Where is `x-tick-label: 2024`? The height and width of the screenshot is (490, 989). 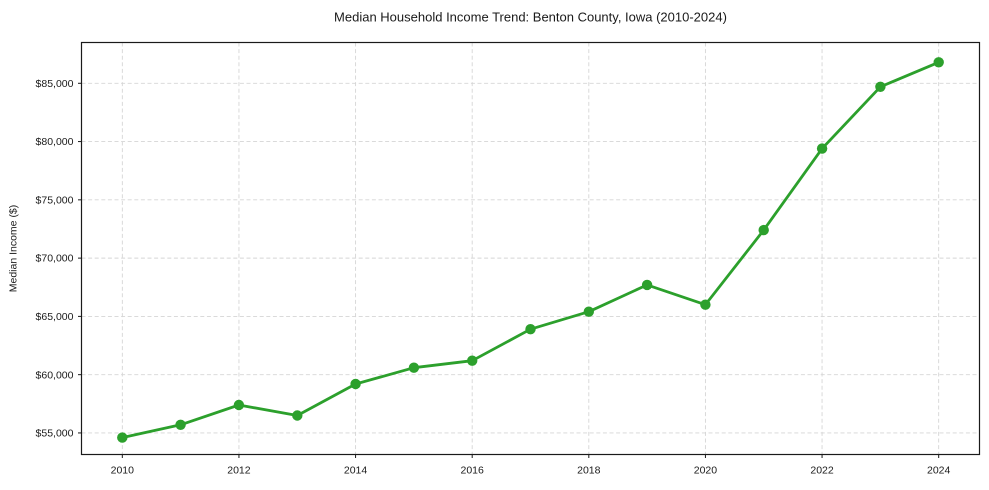
x-tick-label: 2024 is located at coordinates (939, 471).